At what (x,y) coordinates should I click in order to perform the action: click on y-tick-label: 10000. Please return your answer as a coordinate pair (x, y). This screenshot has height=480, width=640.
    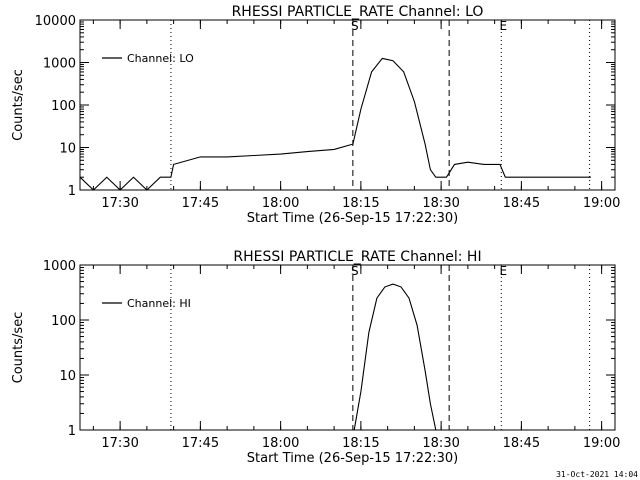
    Looking at the image, I should click on (55, 21).